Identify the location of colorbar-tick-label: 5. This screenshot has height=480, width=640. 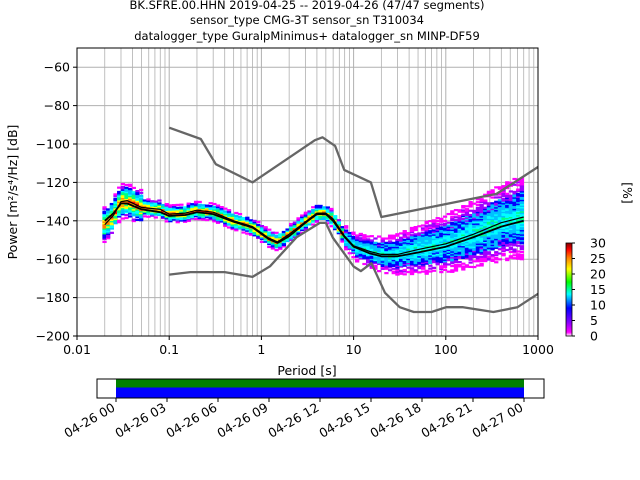
(594, 320).